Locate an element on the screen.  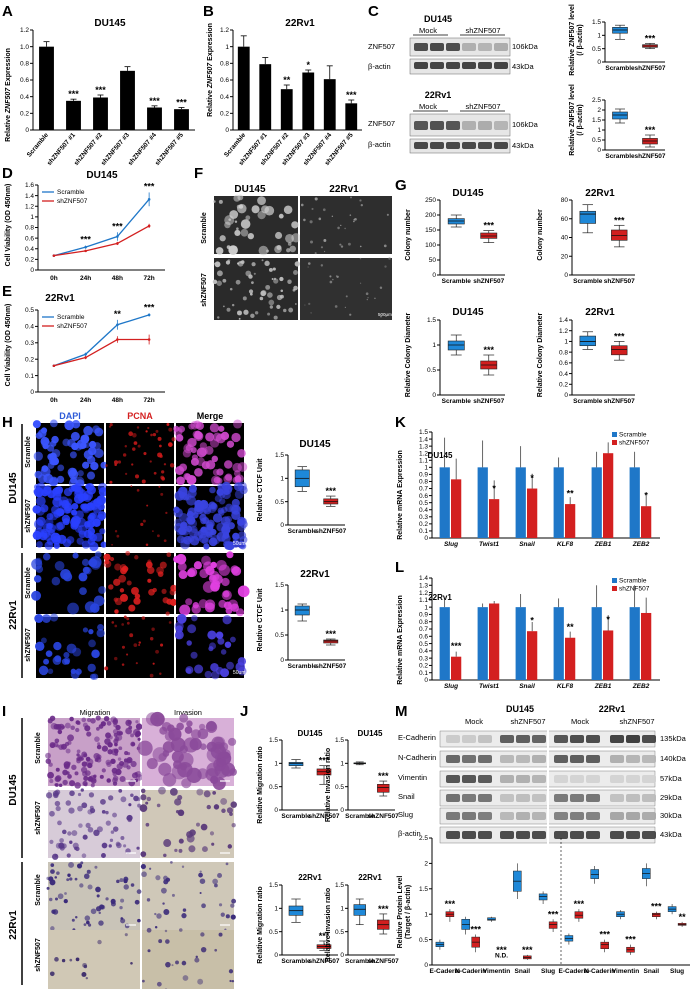
chart-J3-ytick-label: 1 is located at coordinates (276, 909).